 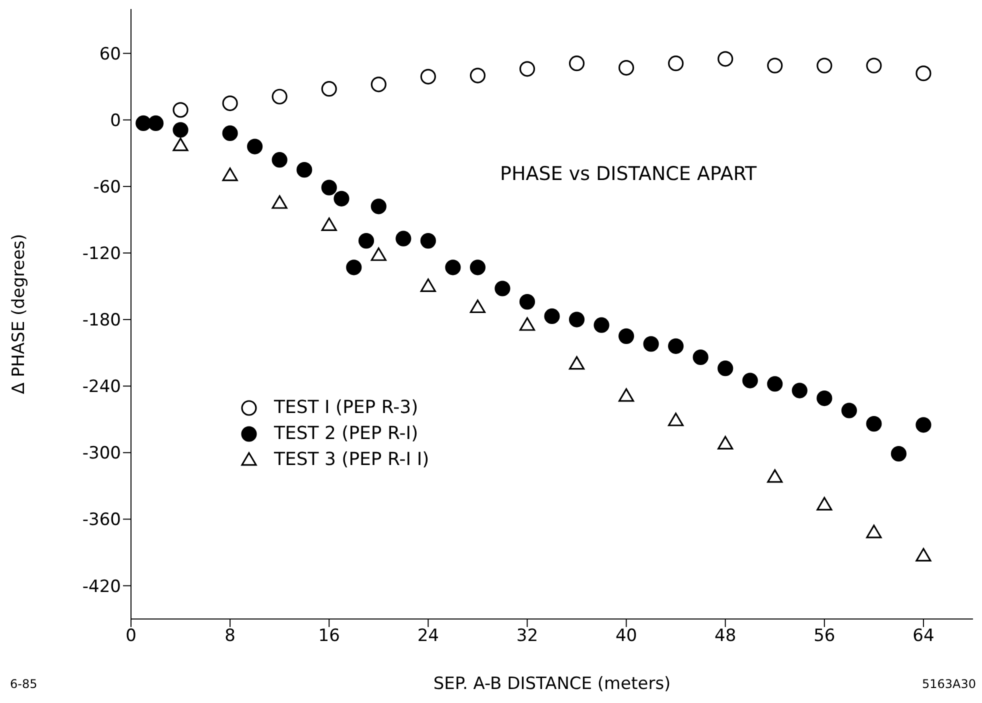 I want to click on legend-label: TEST I (PEP R-3), so click(x=346, y=408).